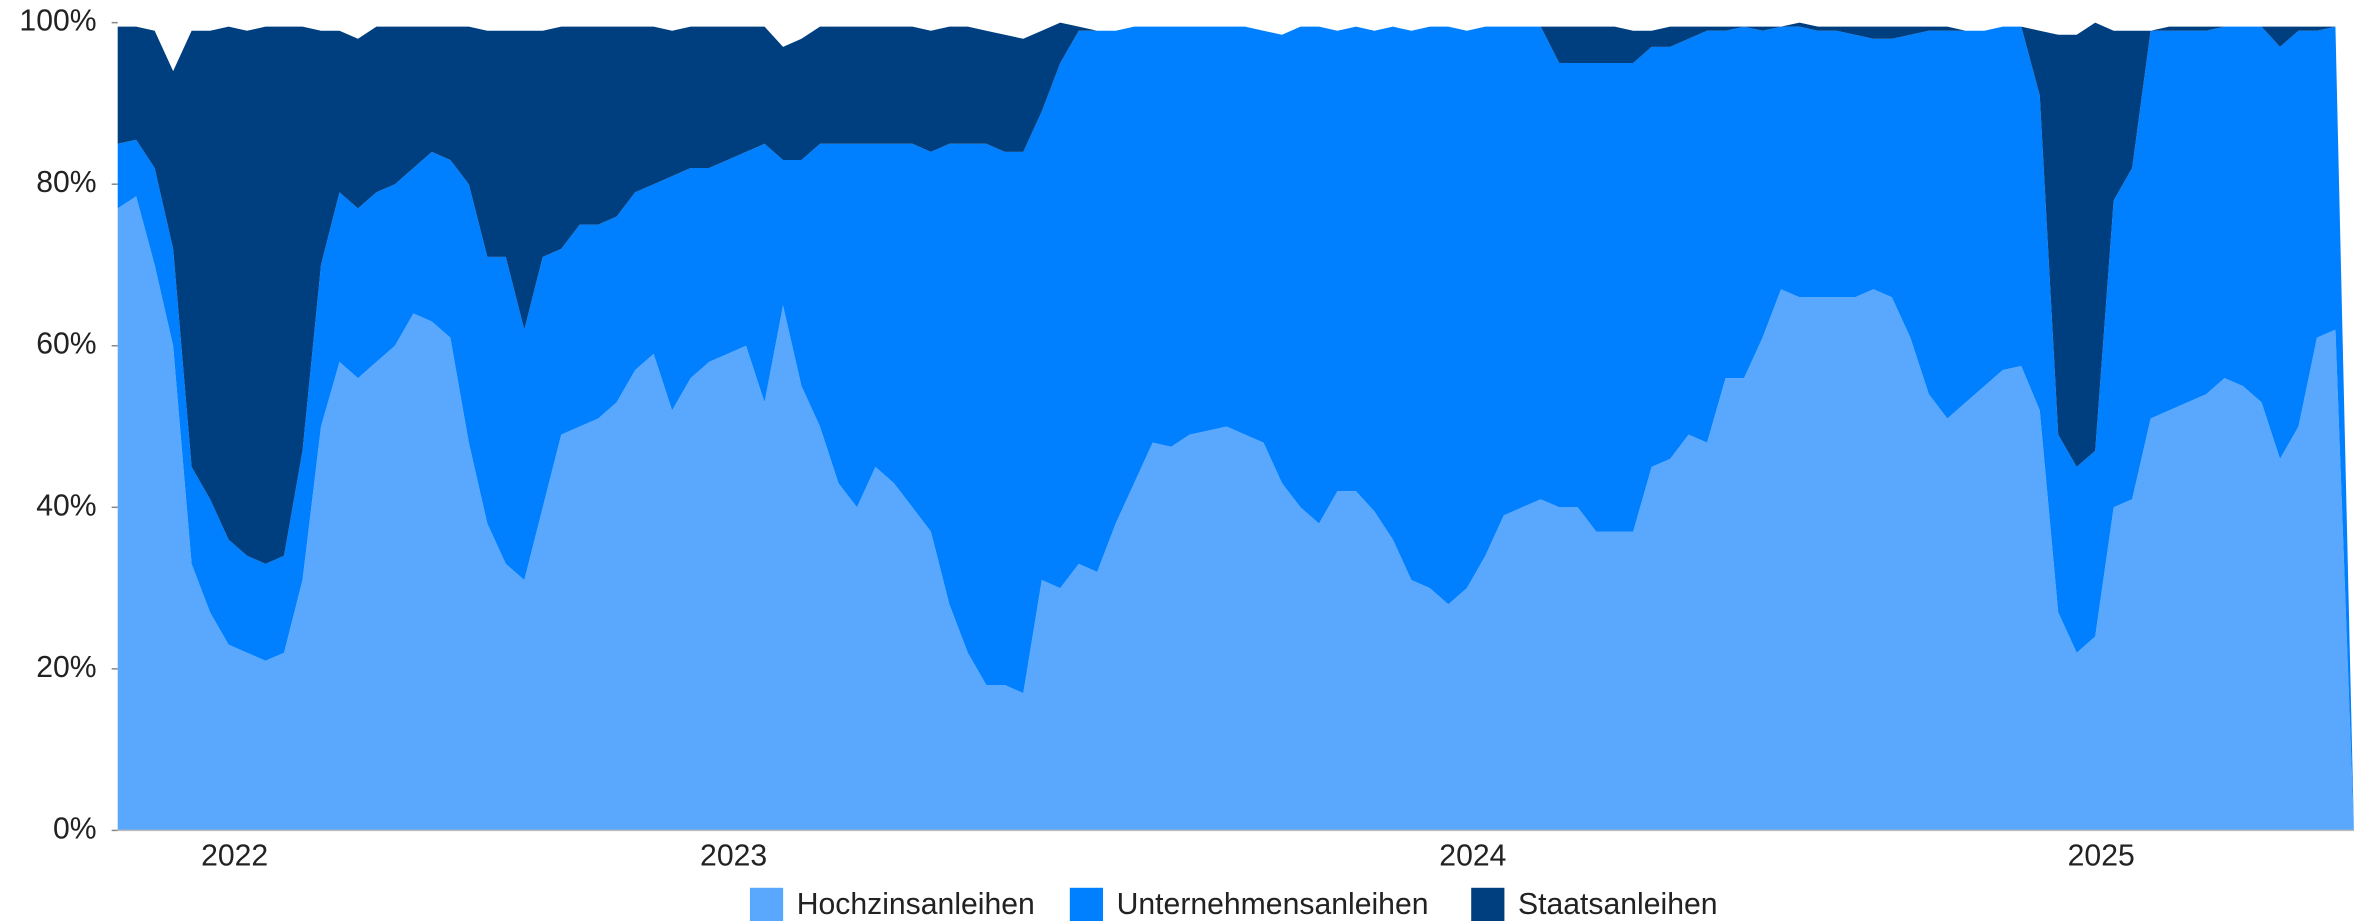 Image resolution: width=2366 pixels, height=921 pixels. What do you see at coordinates (66, 667) in the screenshot?
I see `y-tick-label: 20%` at bounding box center [66, 667].